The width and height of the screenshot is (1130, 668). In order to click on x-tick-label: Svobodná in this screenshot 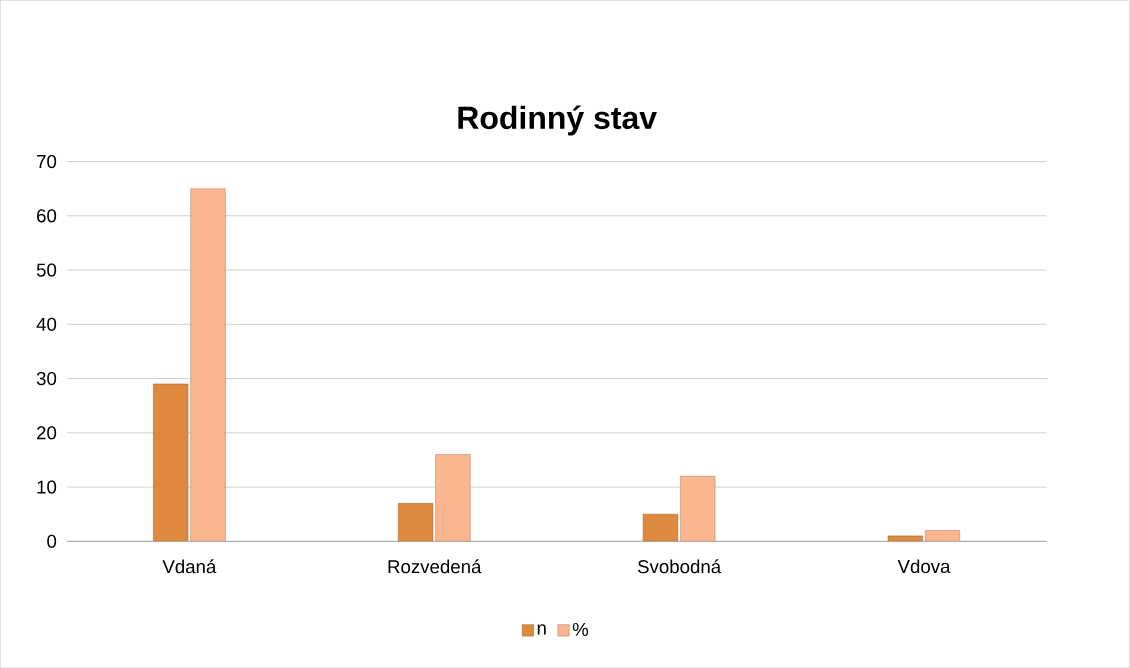, I will do `click(679, 566)`.